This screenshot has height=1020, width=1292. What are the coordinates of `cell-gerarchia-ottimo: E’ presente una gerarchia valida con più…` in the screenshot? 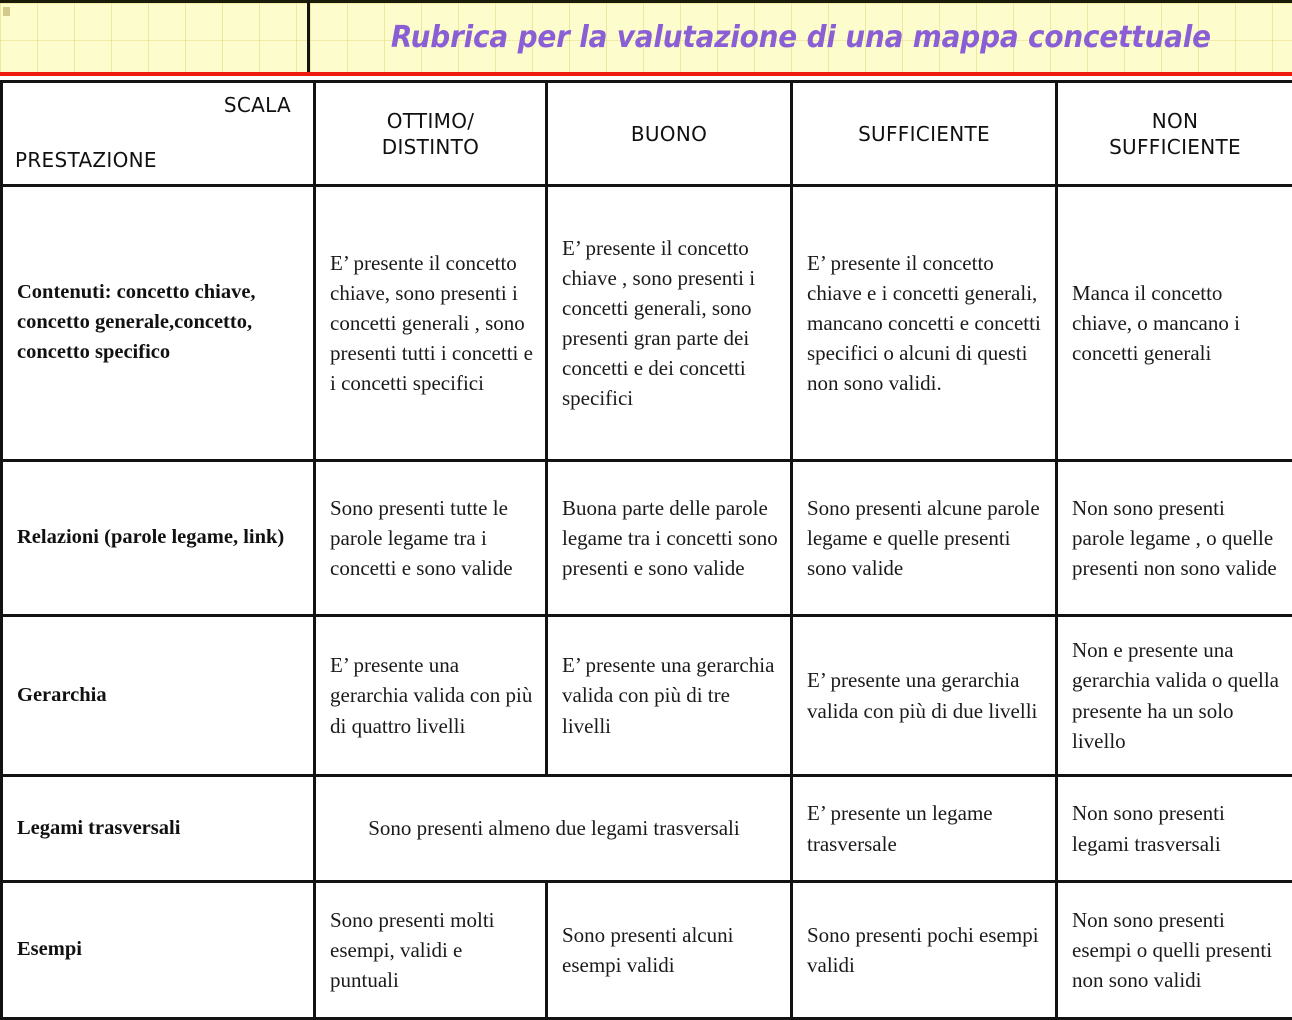 It's located at (431, 696).